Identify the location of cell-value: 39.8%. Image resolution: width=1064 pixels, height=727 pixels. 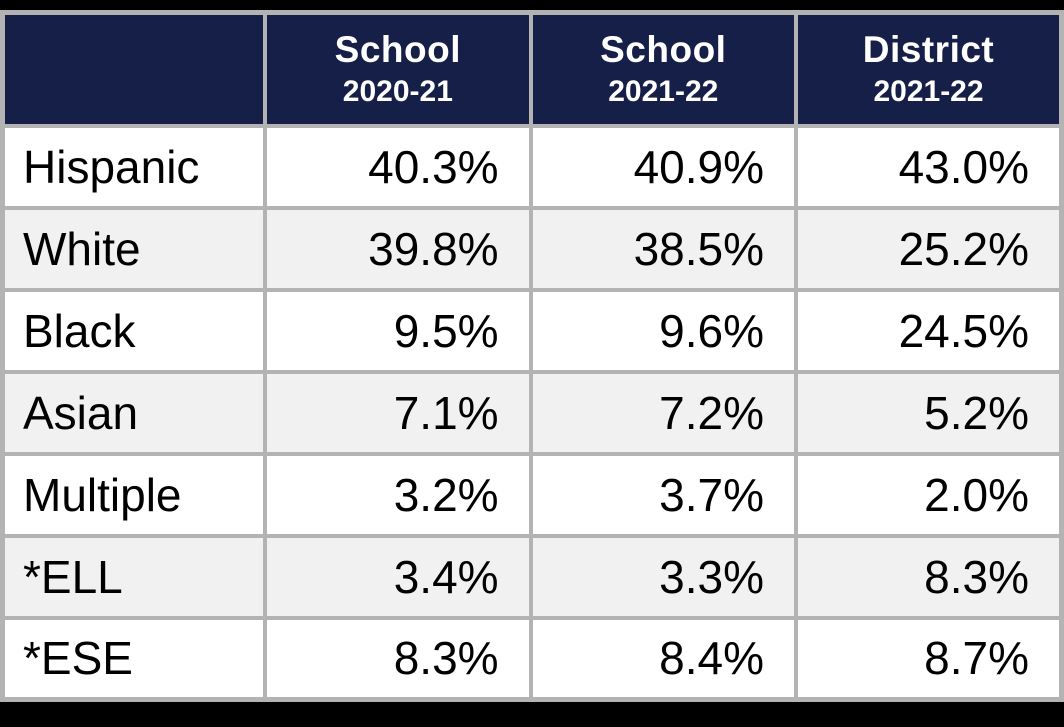
(398, 248).